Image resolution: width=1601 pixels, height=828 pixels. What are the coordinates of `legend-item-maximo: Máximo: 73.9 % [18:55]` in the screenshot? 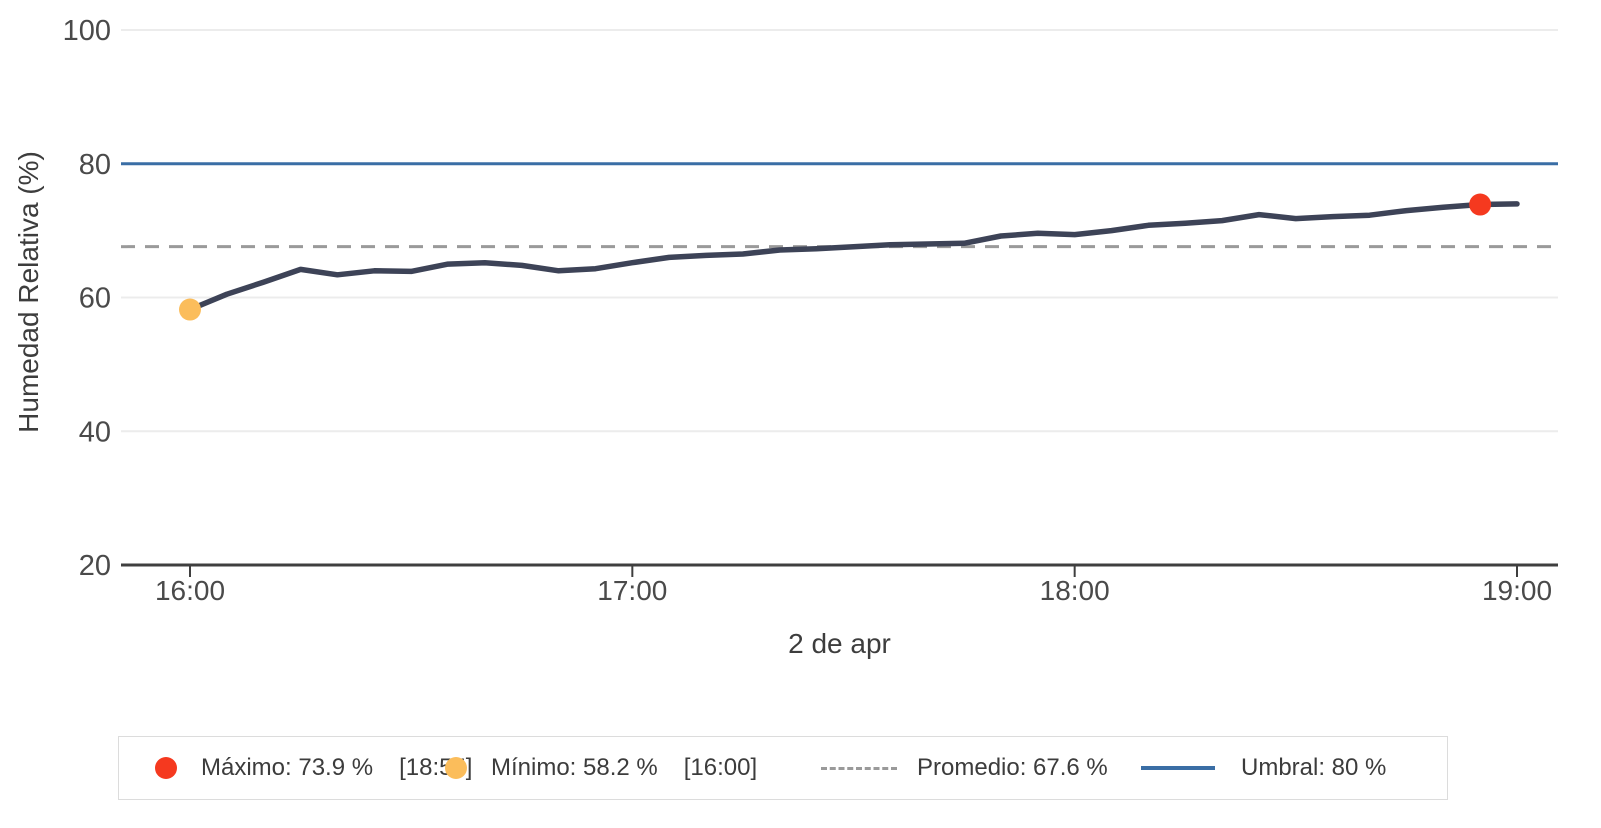 It's located at (313, 768).